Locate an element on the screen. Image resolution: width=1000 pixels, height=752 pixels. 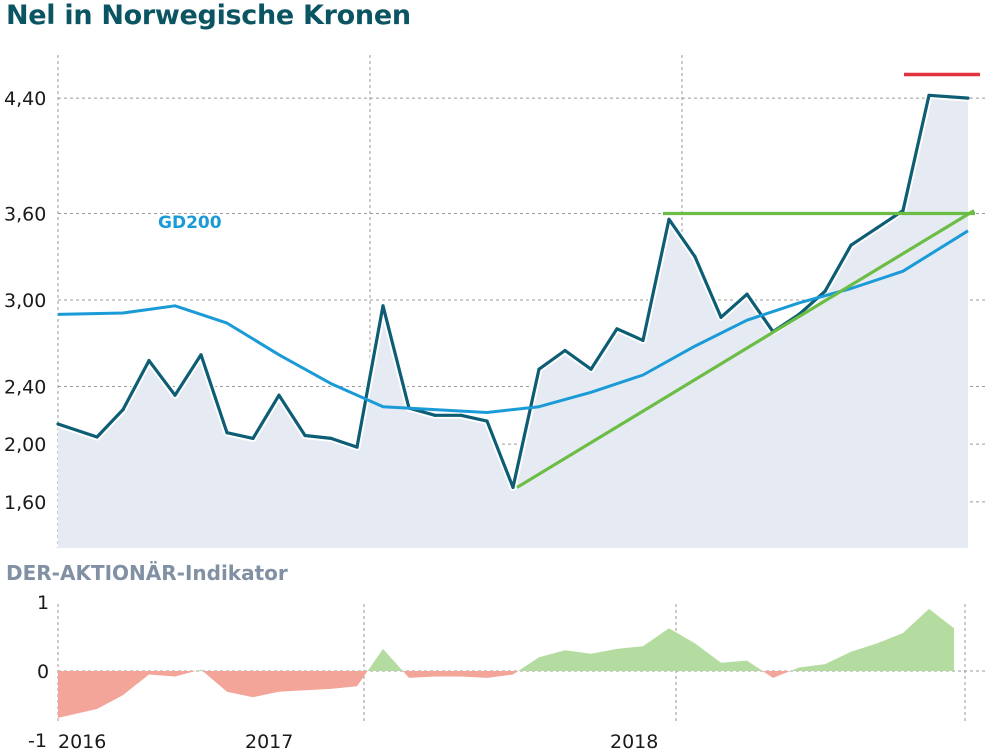
x-tick-label: 2016 is located at coordinates (82, 741).